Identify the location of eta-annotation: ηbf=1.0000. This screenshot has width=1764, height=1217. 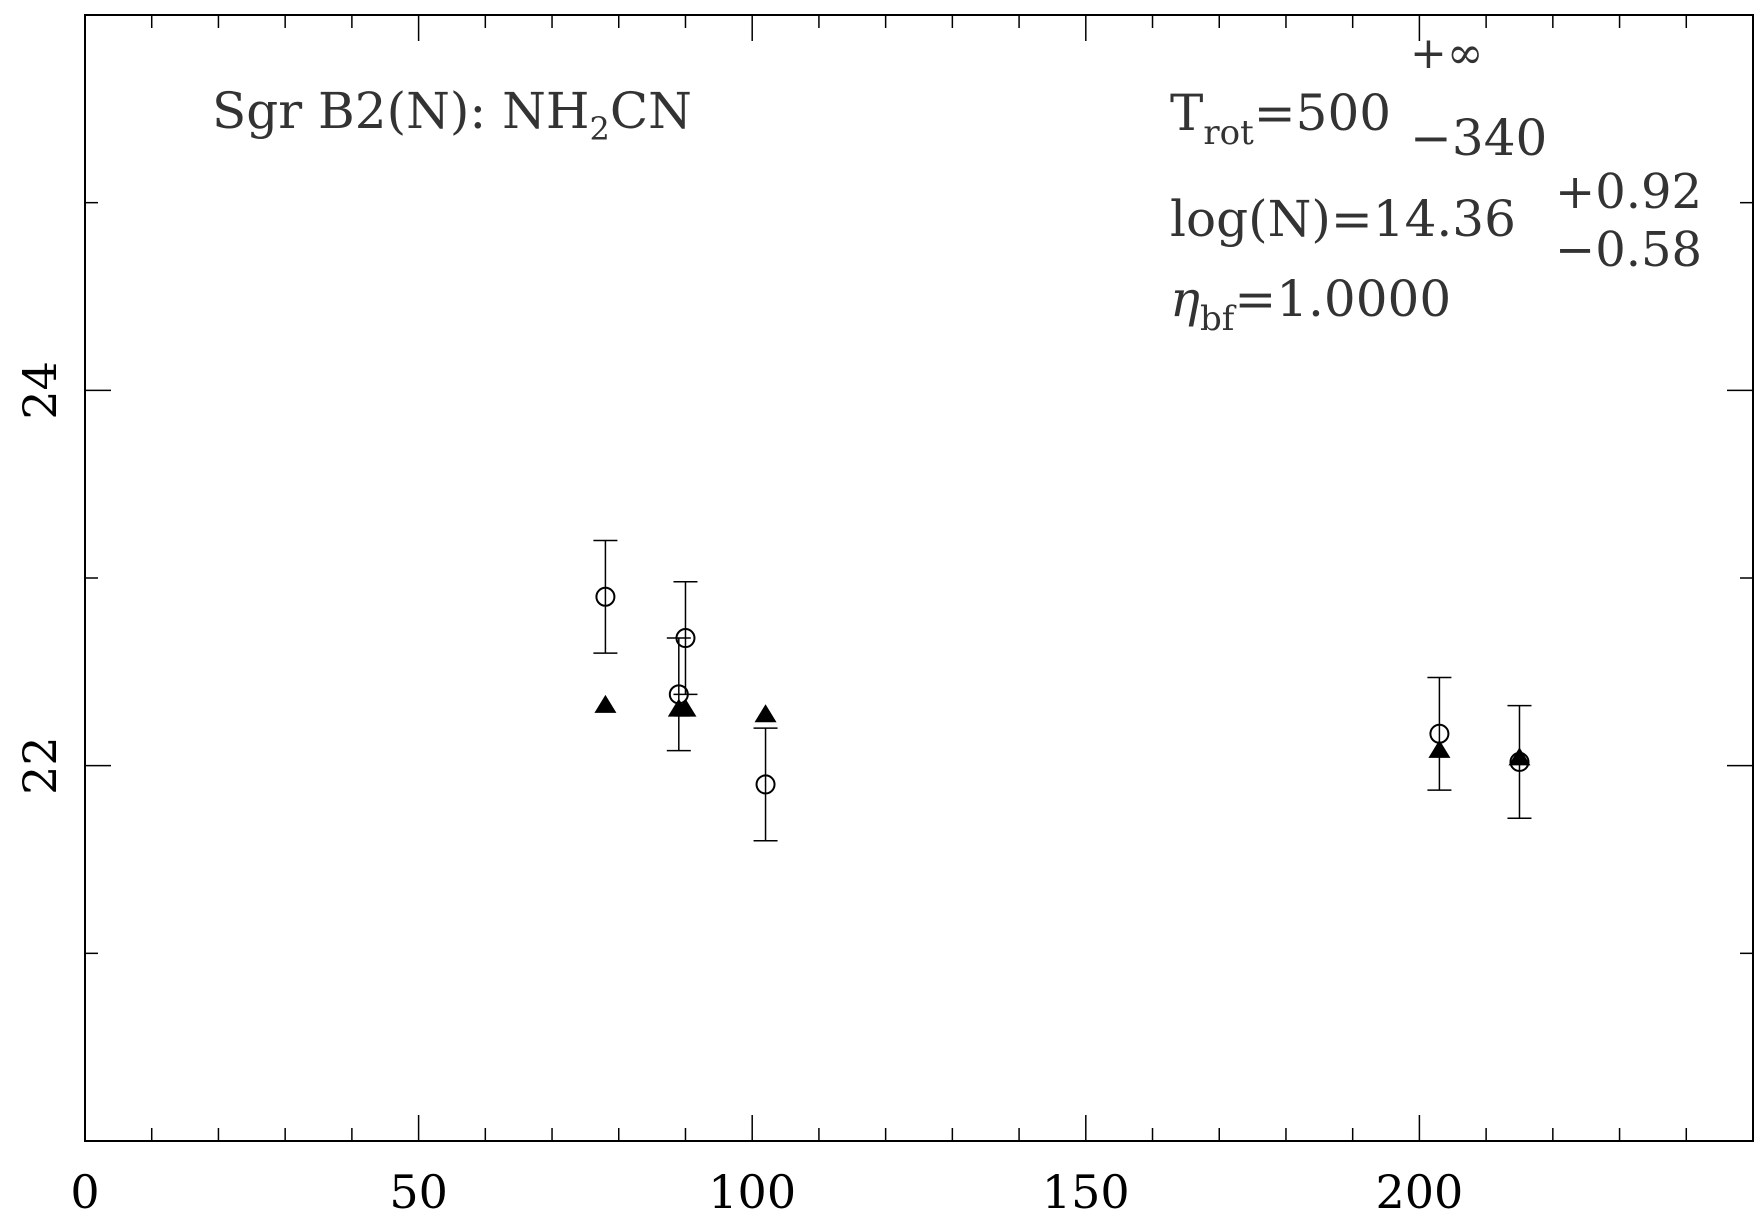
(1310, 304).